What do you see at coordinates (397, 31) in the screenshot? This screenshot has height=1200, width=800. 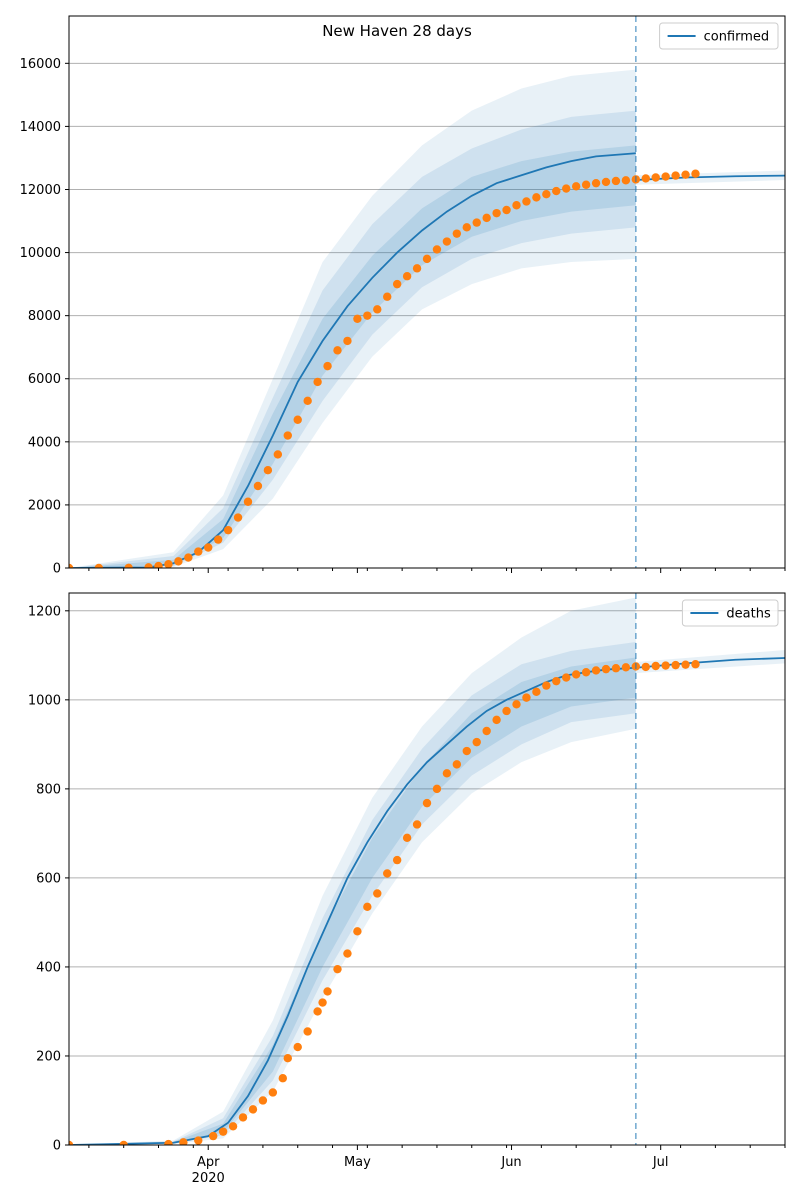 I see `figure-title: New Haven 28 days` at bounding box center [397, 31].